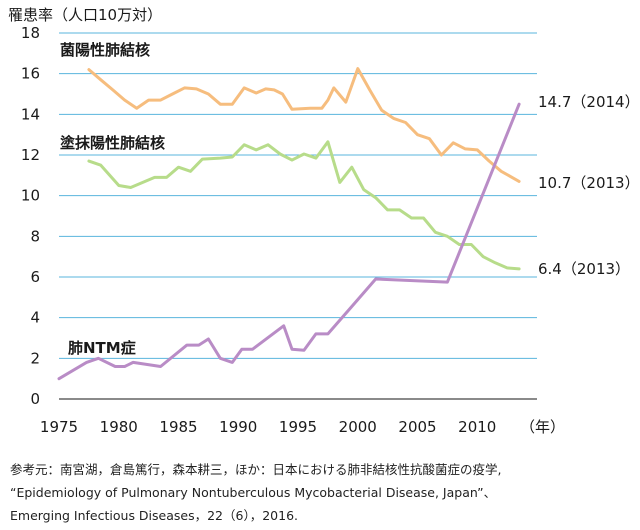  I want to click on series-label-smear-positive-tb: 塗抹陽性肺結核, so click(112, 143).